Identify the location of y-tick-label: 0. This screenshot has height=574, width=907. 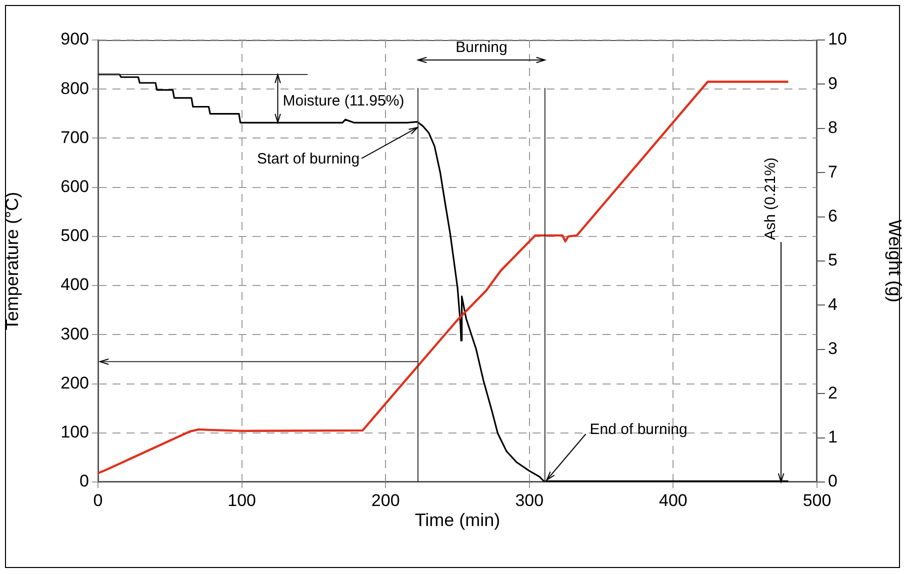
(84, 481).